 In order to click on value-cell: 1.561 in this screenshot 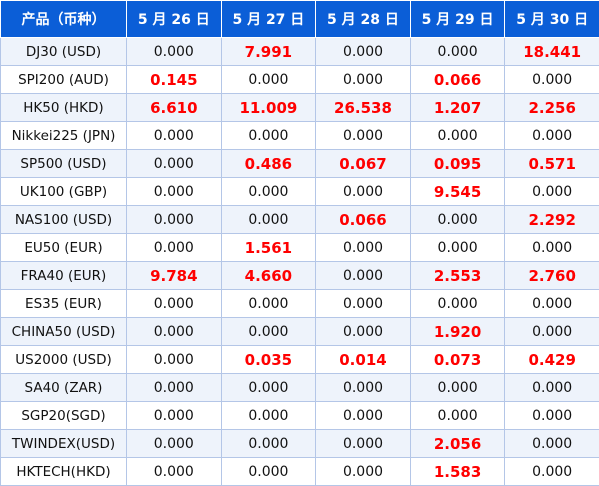, I will do `click(268, 247)`.